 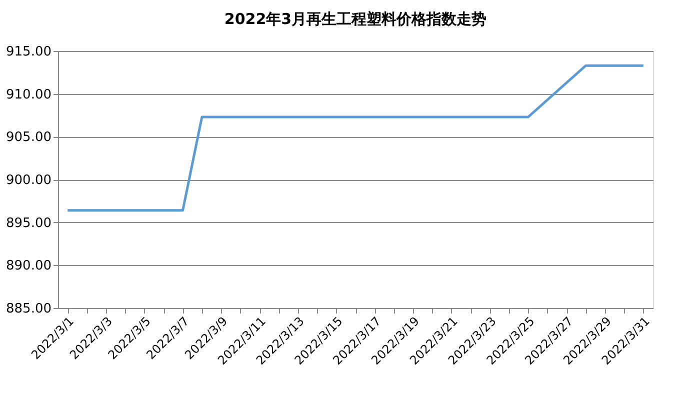 What do you see at coordinates (29, 138) in the screenshot?
I see `y-tick-label: 905.00` at bounding box center [29, 138].